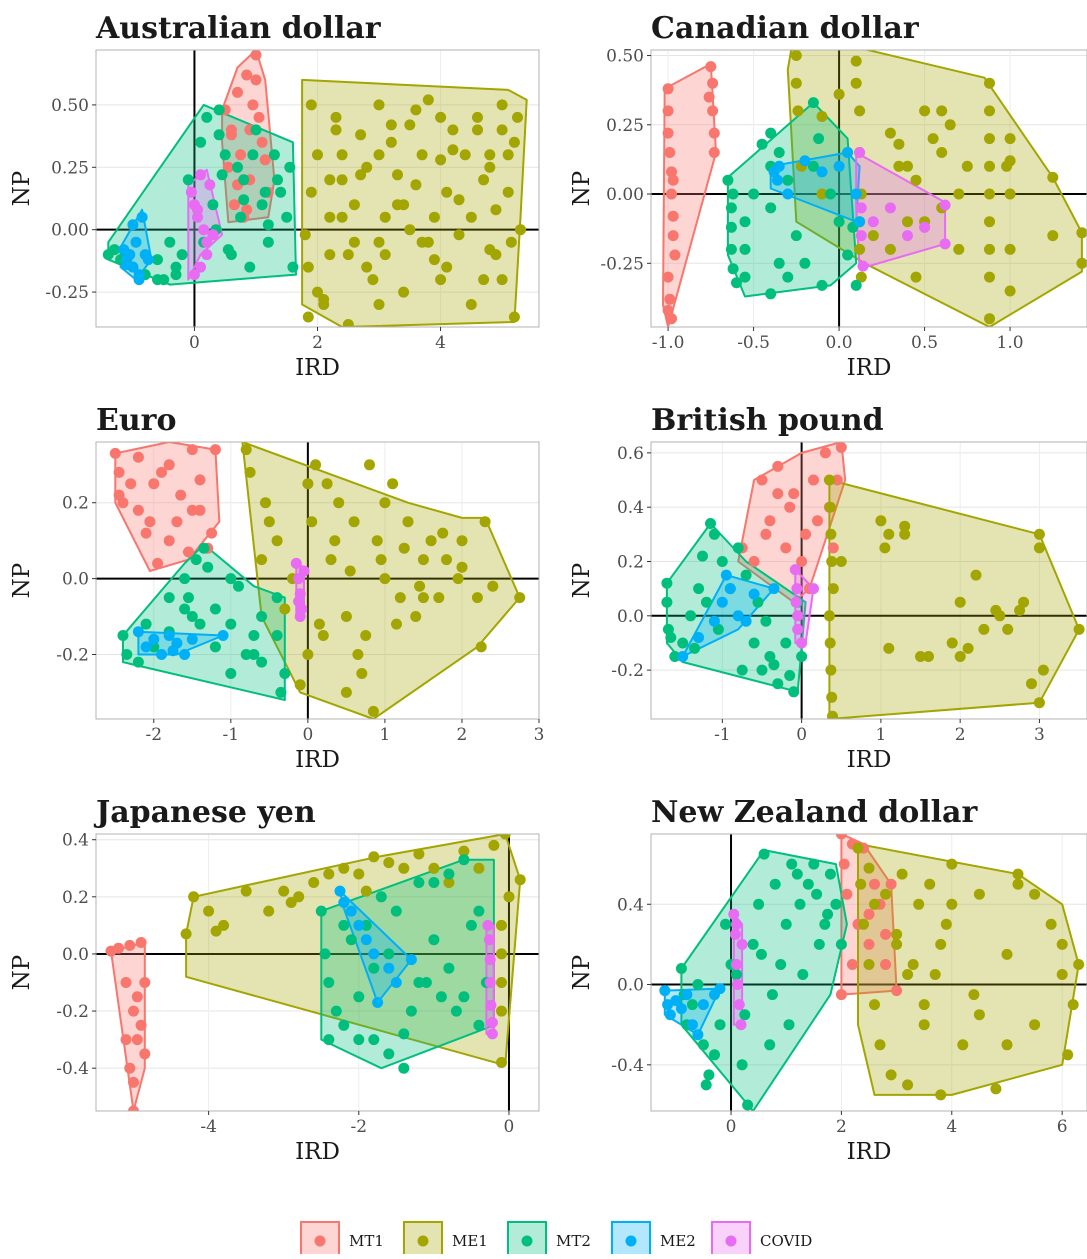 The image size is (1087, 1259). Describe the element at coordinates (767, 420) in the screenshot. I see `panel-title: British pound` at that location.